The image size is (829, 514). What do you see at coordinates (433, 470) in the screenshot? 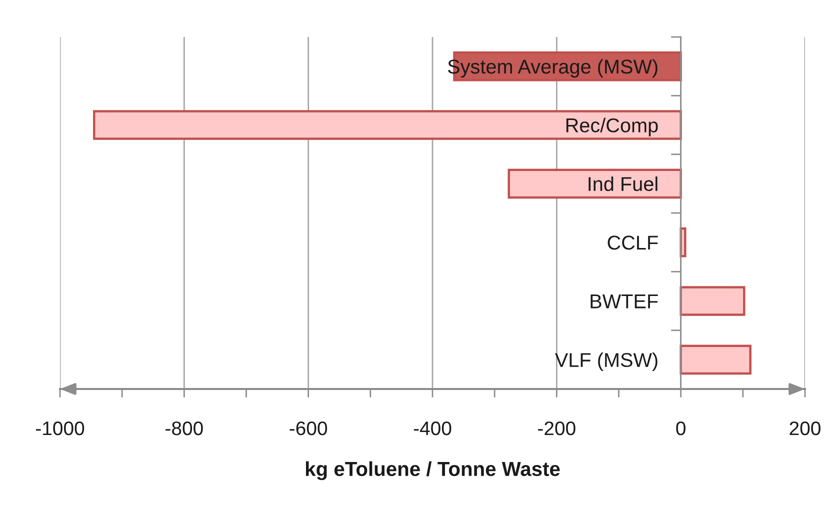
I see `x-axis-title: kg eToluene / Tonne Waste` at bounding box center [433, 470].